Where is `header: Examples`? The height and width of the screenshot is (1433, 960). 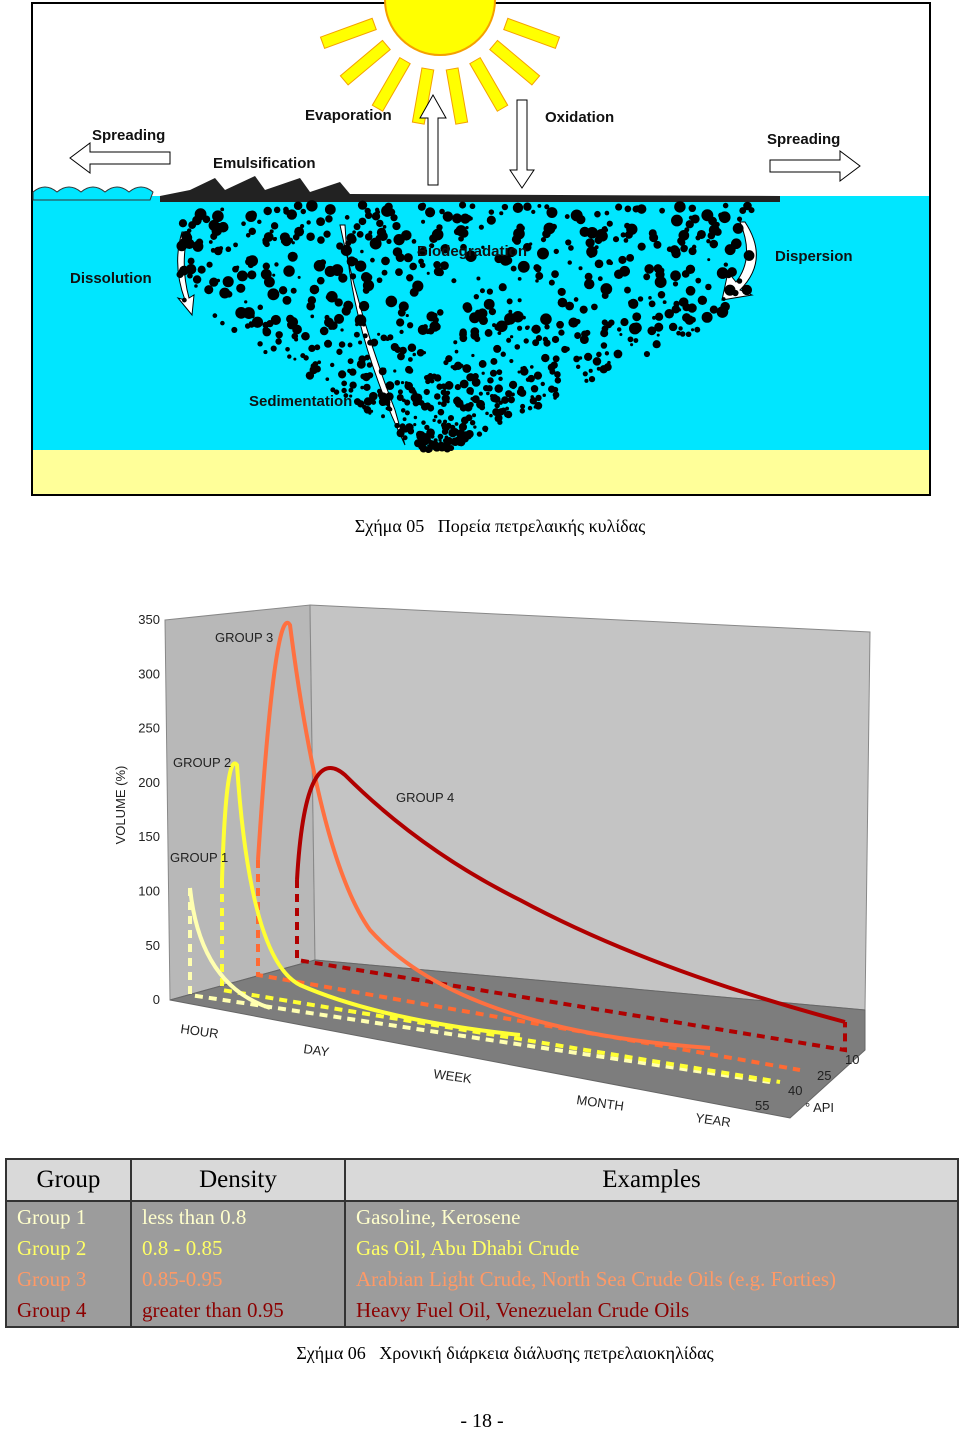 header: Examples is located at coordinates (651, 1180).